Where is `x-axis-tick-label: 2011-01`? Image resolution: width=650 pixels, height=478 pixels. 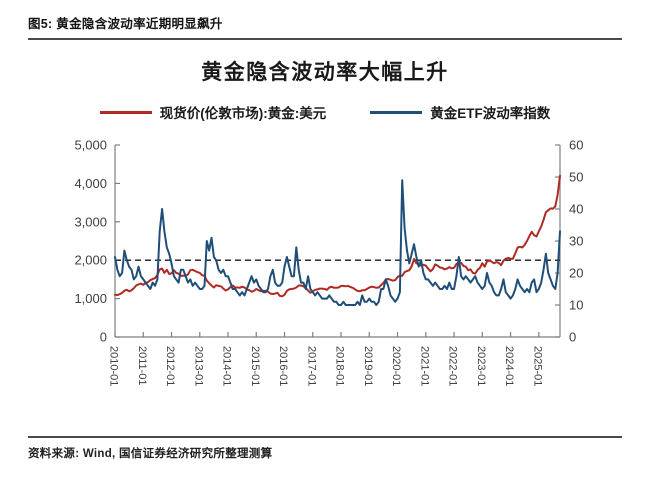
x-axis-tick-label: 2011-01 is located at coordinates (142, 366).